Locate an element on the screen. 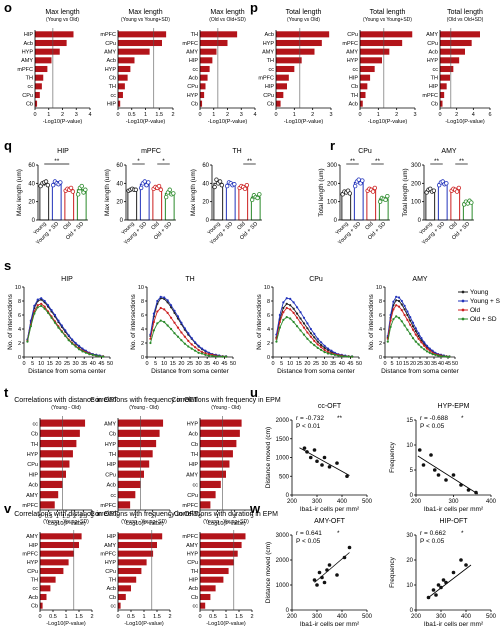 Image resolution: width=500 pixels, height=626 pixels. chart-subtitle: (Young - Young+SD) is located at coordinates (144, 522).